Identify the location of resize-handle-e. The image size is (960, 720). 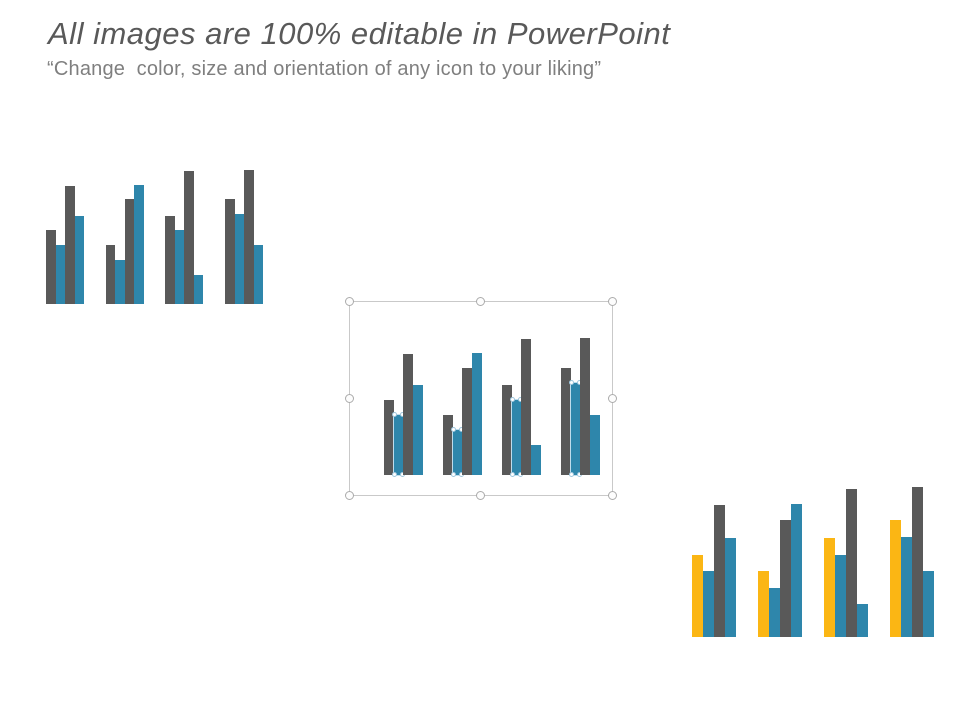
(612, 398).